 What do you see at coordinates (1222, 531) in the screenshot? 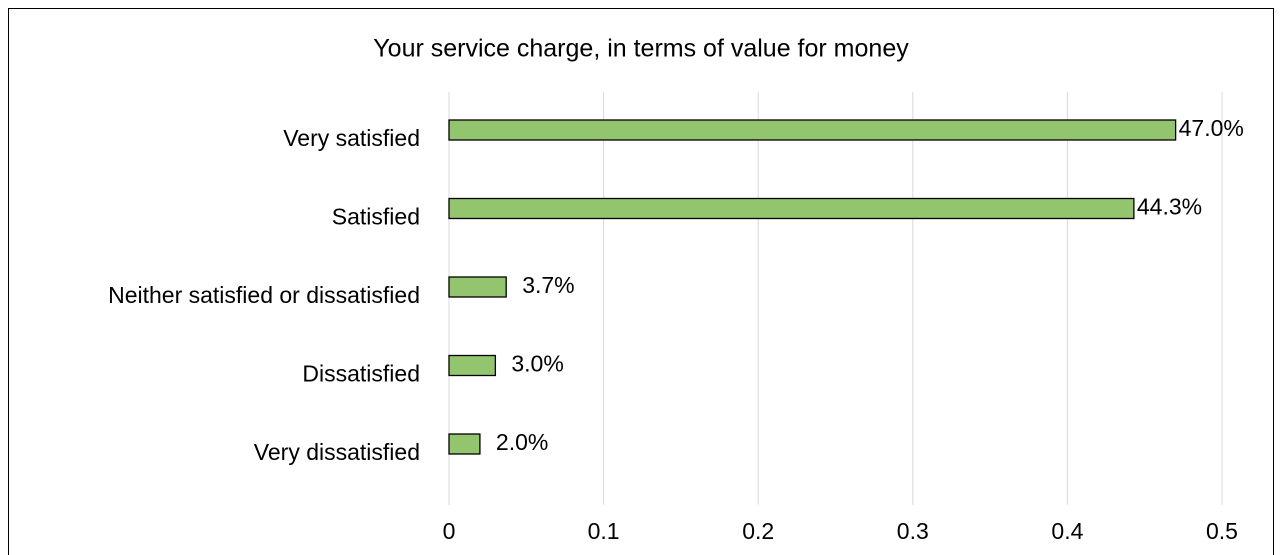
I see `x-tick-label: 0.5` at bounding box center [1222, 531].